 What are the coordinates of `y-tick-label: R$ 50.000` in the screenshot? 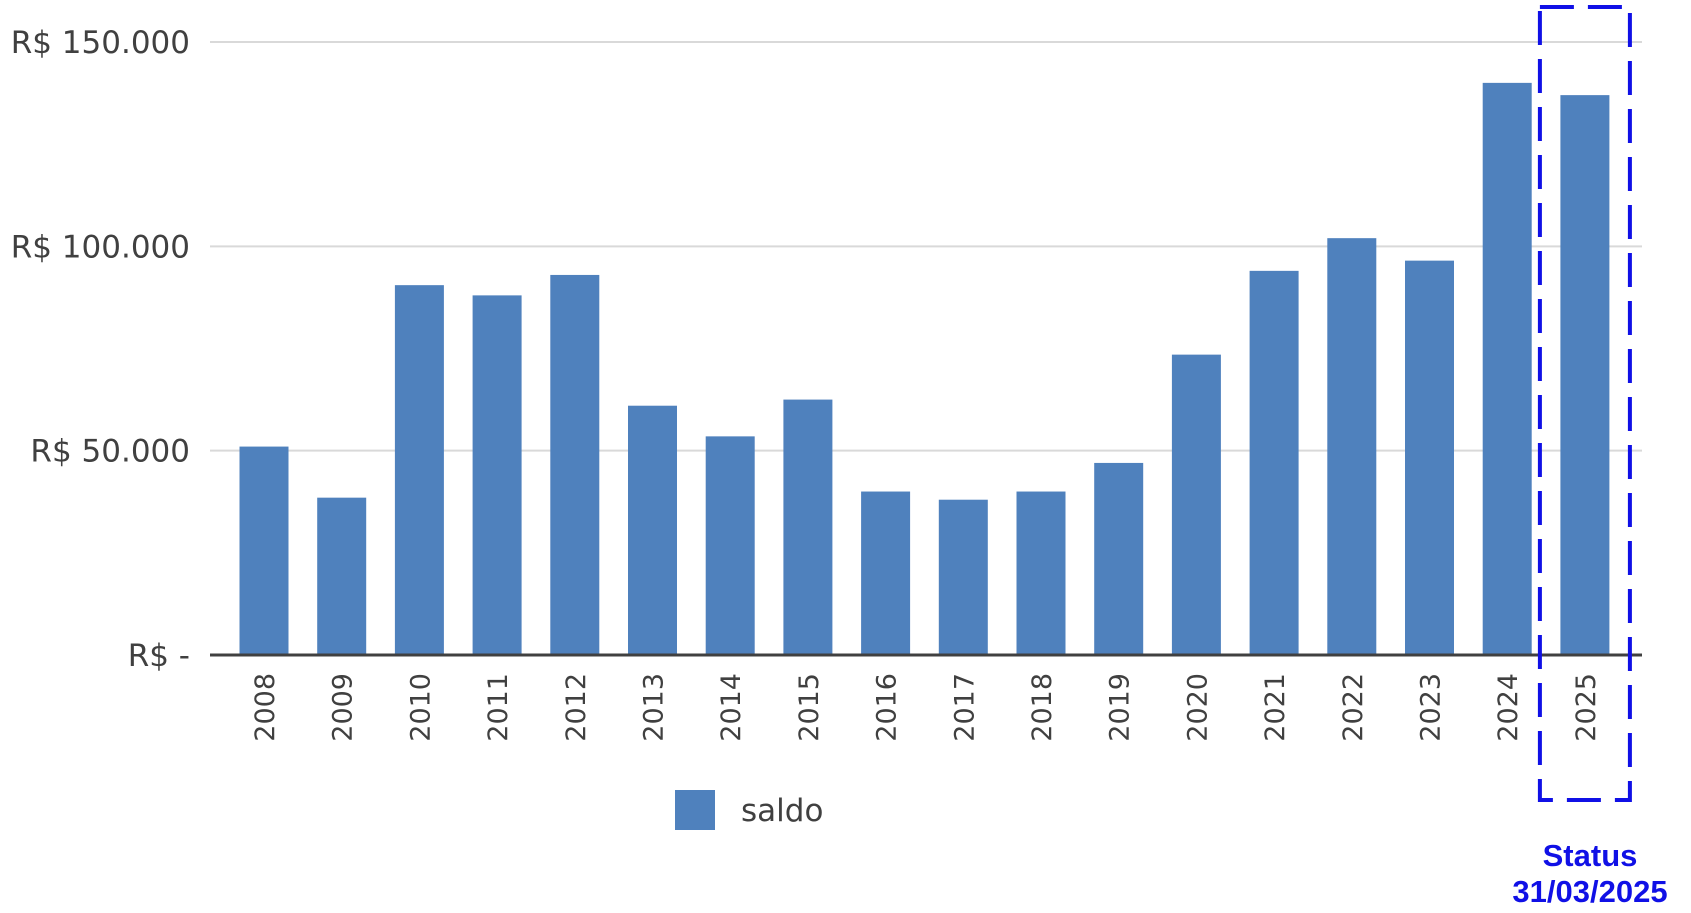 It's located at (110, 452).